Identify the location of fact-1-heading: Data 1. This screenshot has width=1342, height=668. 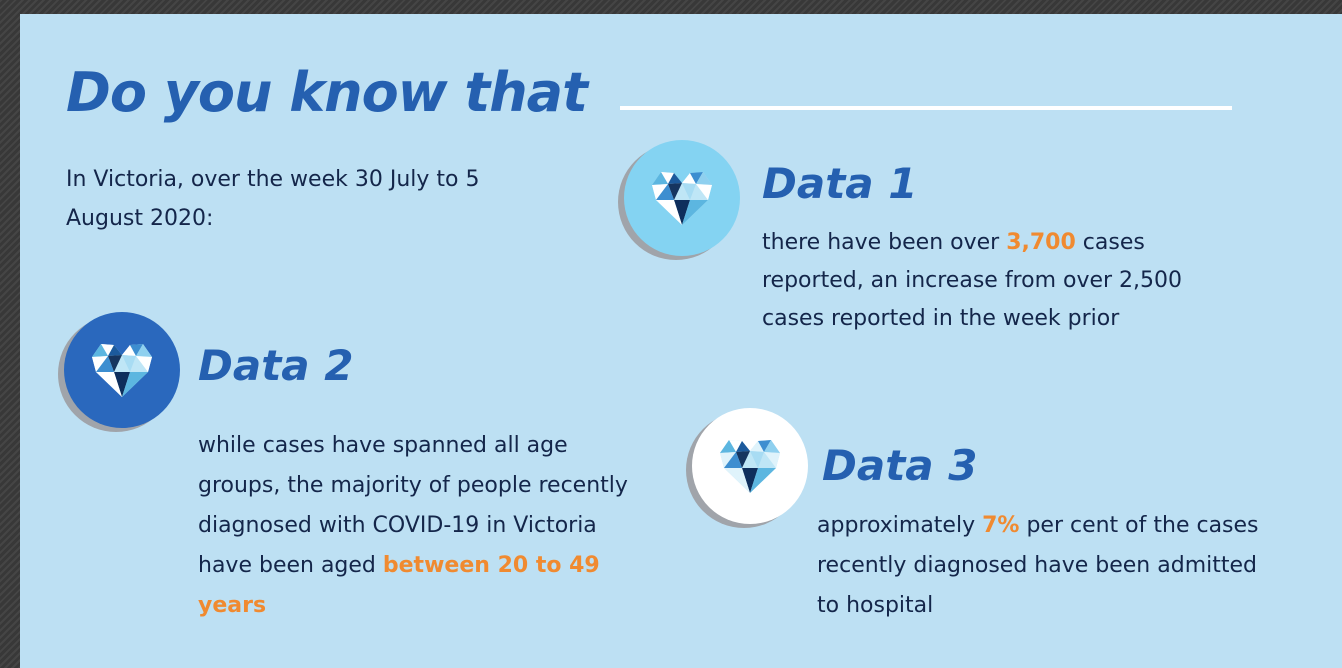
(840, 183).